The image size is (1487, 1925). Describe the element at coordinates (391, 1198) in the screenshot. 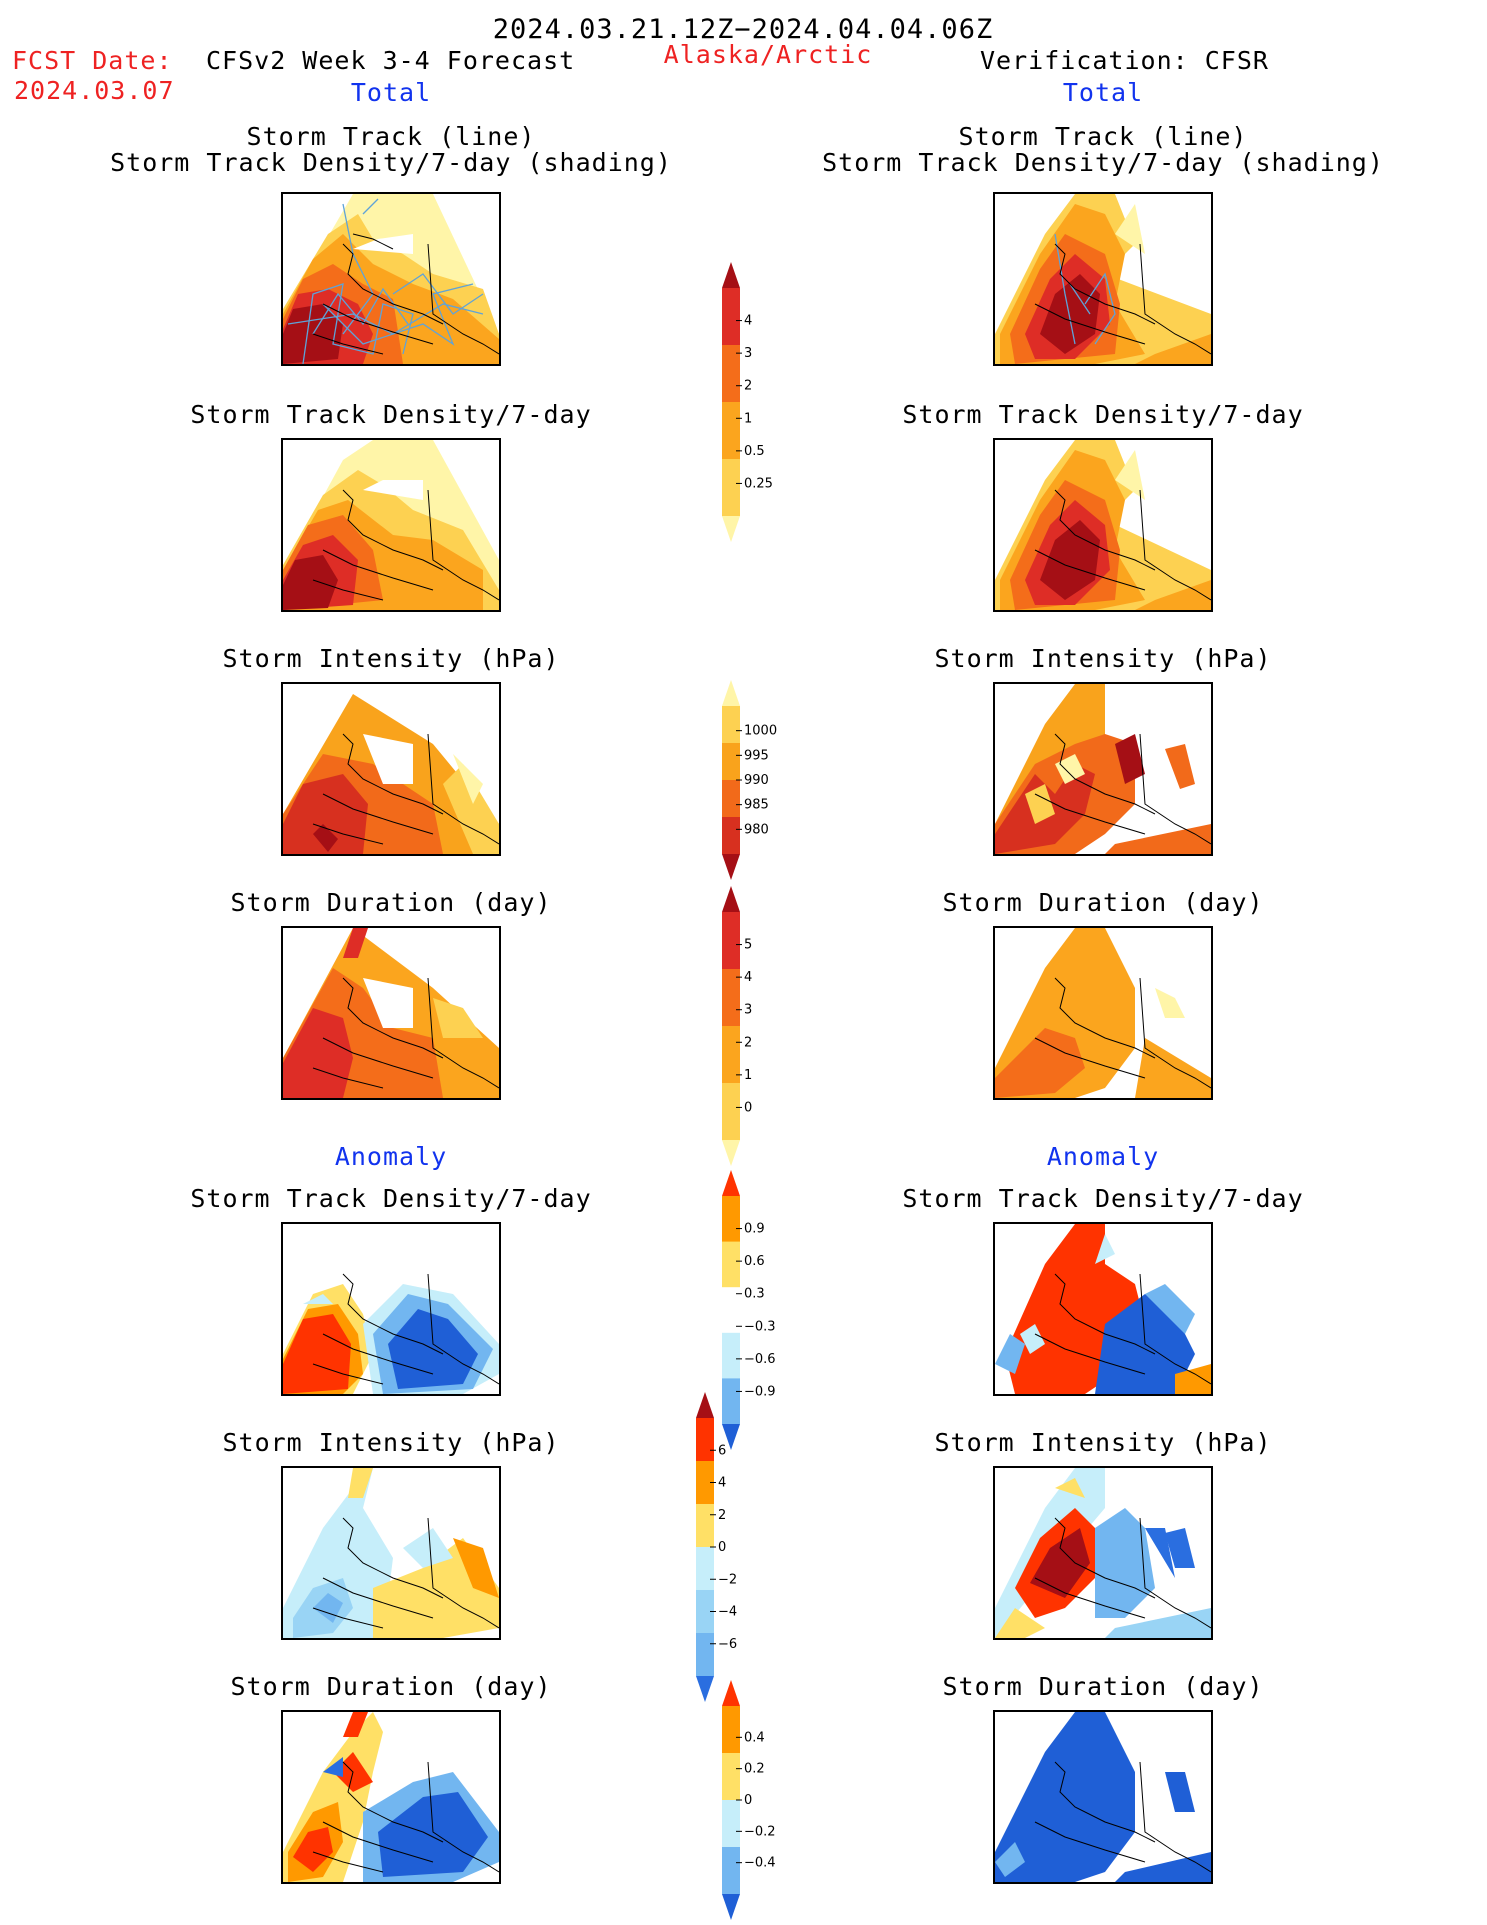

I see `title-anom-density-left: Storm Track Density/7-day` at that location.